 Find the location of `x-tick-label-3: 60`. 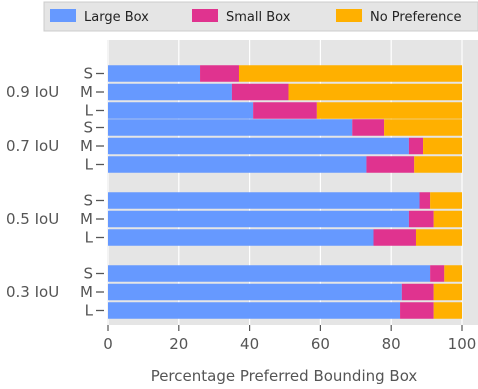

x-tick-label-3: 60 is located at coordinates (320, 344).